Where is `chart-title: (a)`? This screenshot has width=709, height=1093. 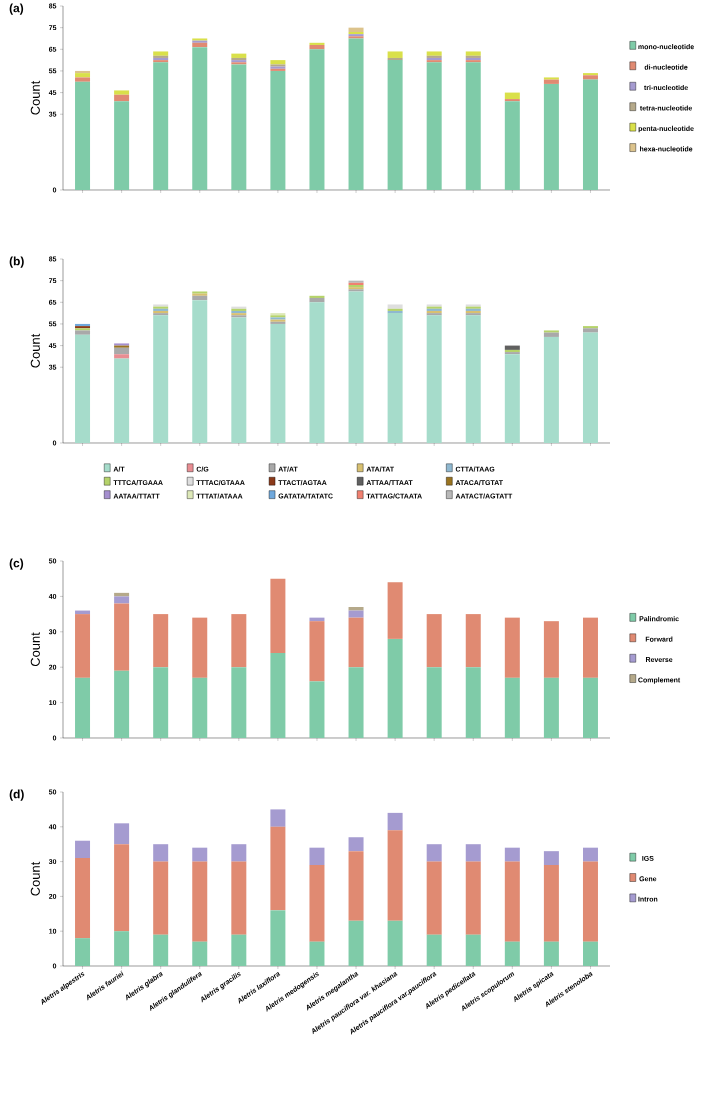
chart-title: (a) is located at coordinates (16, 9).